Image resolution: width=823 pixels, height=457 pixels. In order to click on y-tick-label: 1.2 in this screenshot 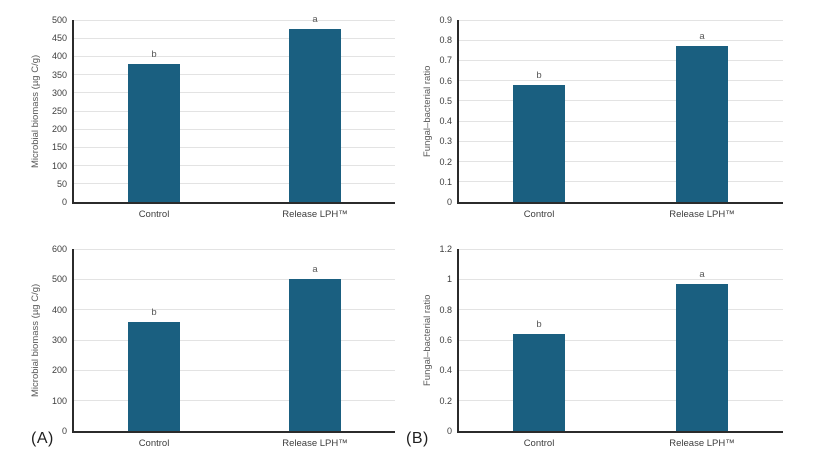, I will do `click(445, 249)`.